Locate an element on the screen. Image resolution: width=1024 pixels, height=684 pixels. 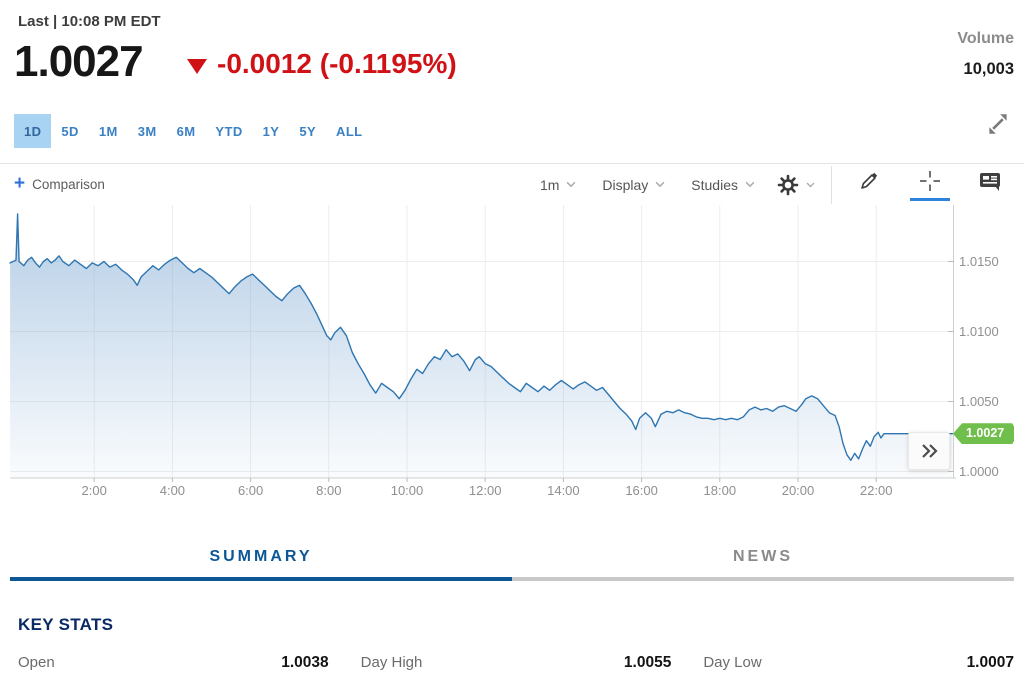
news-tool-button is located at coordinates (990, 185).